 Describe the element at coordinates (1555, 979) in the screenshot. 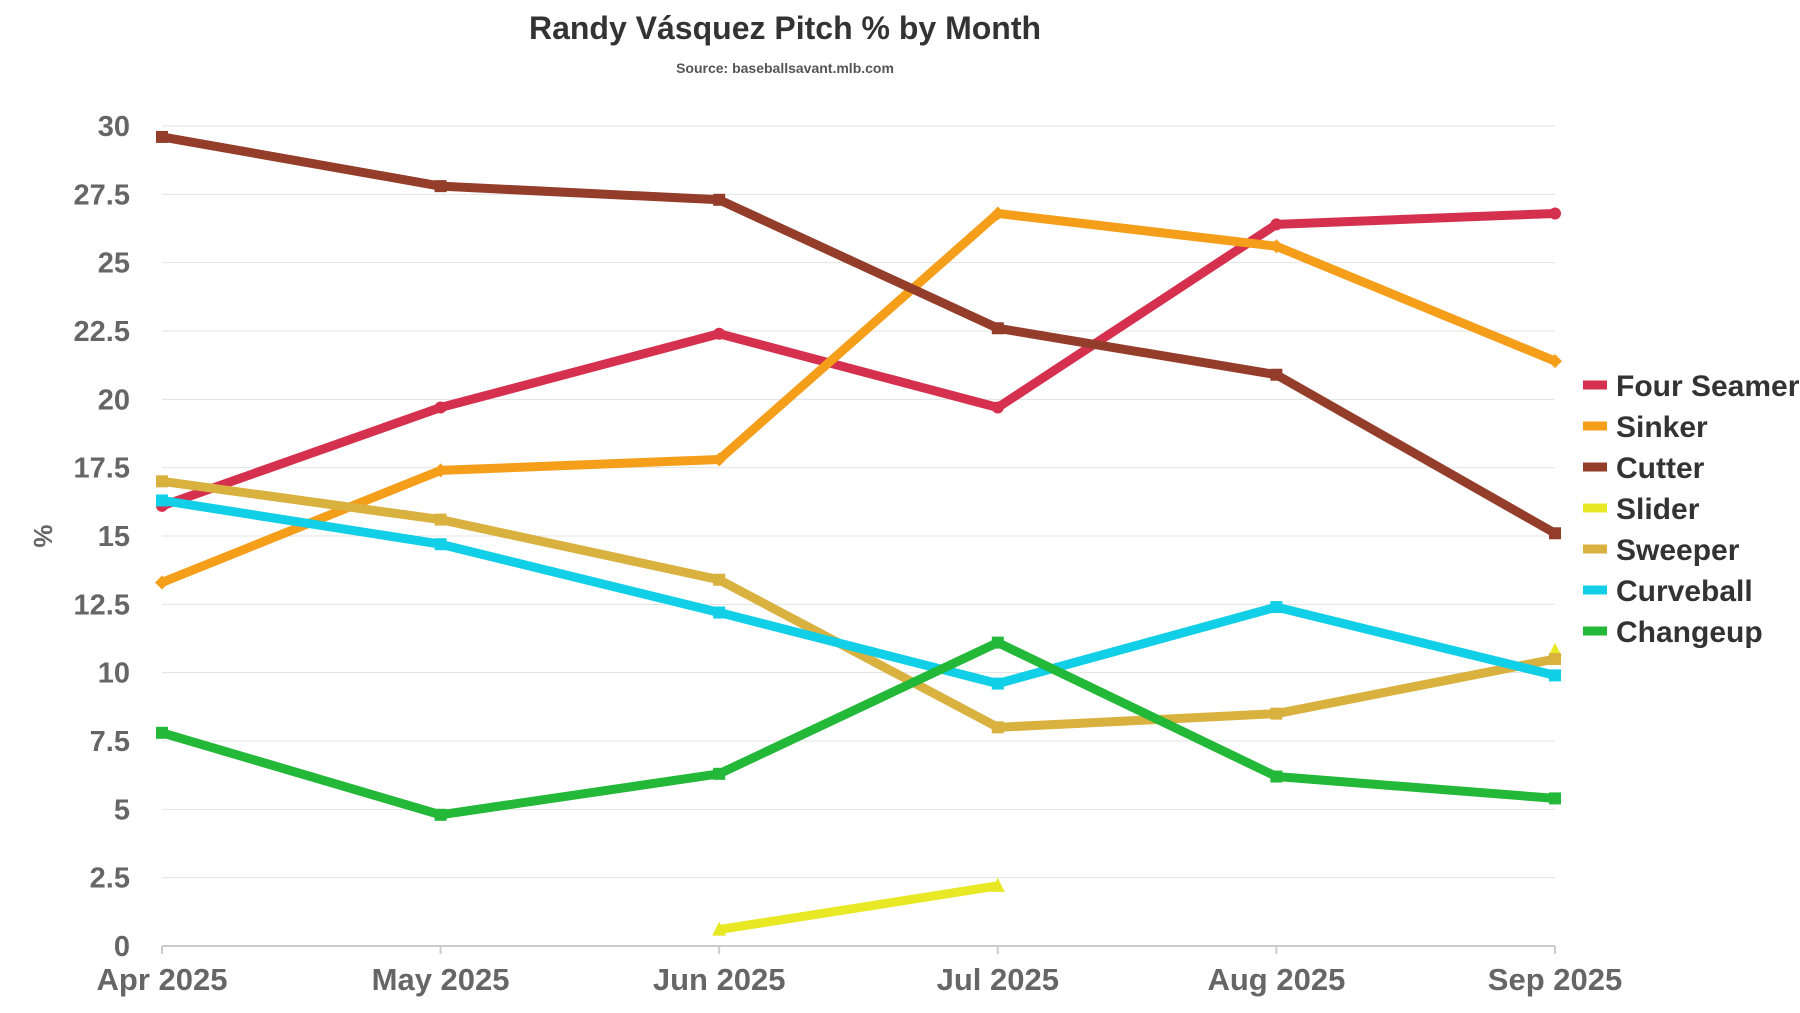

I see `x-tick-label: Sep 2025` at that location.